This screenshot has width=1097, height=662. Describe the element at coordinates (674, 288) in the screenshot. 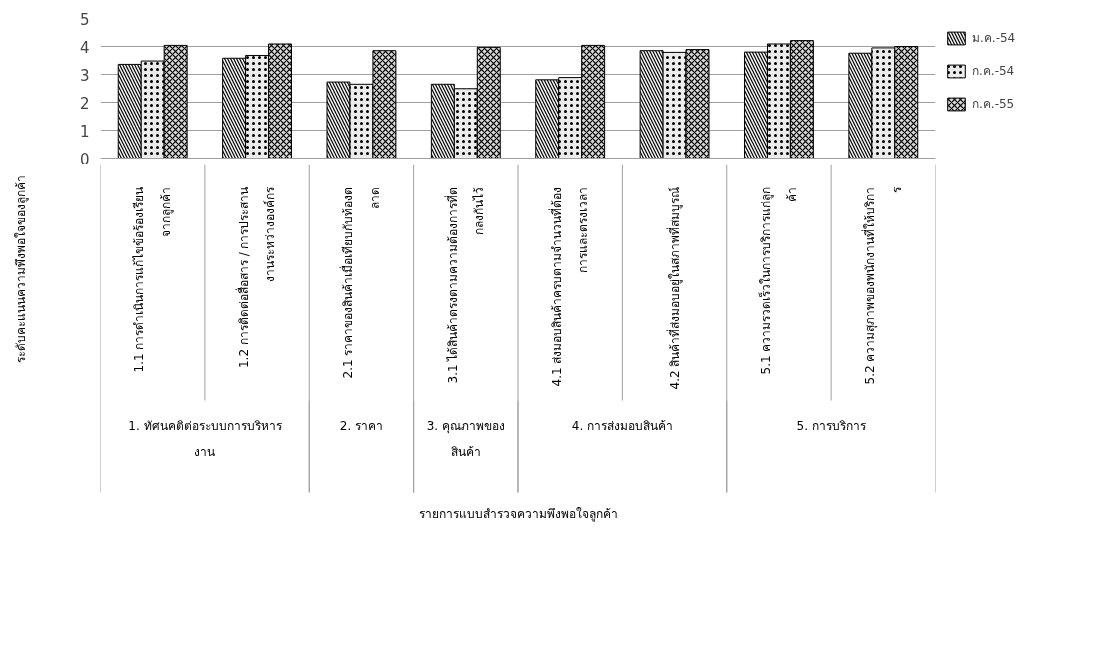

I see `x-tick-label: 4.2 สินค้าที่ส่งมอบอยู่ในสภาพที่สมบูรณ์` at that location.